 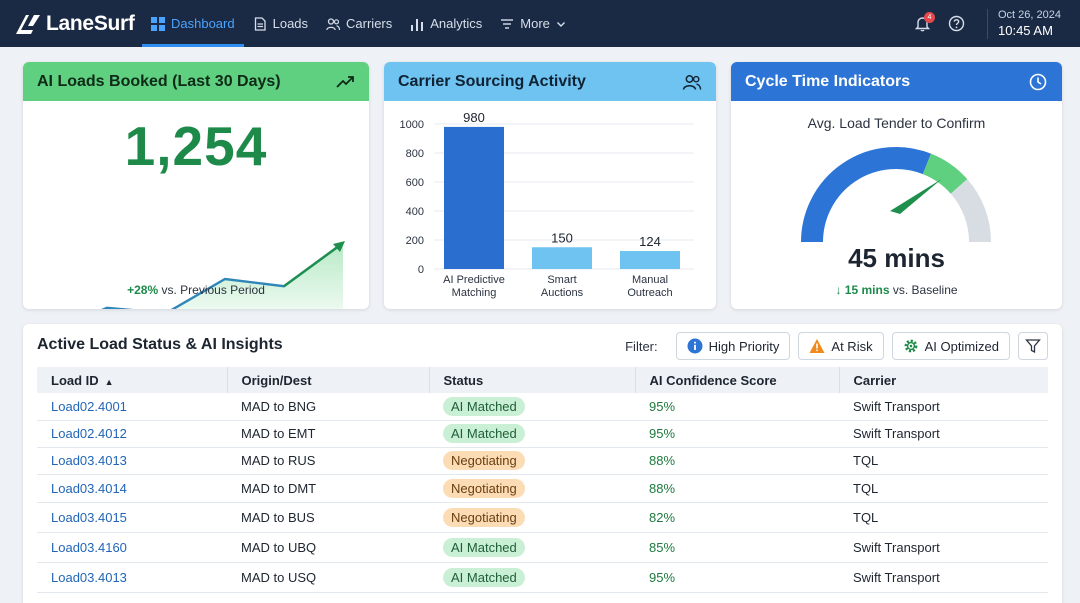 What do you see at coordinates (733, 346) in the screenshot?
I see `filter-high-priority: High Priority` at bounding box center [733, 346].